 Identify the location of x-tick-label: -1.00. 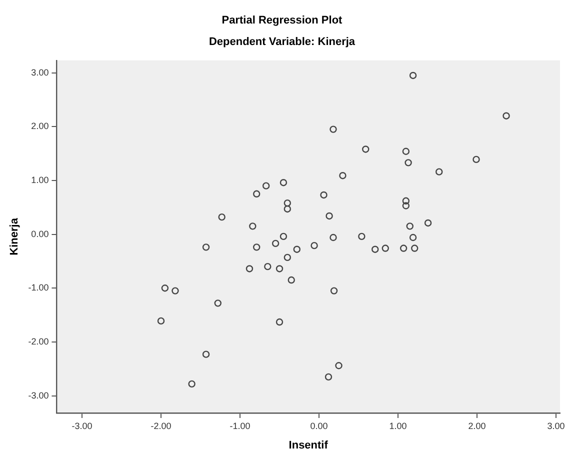
(240, 425).